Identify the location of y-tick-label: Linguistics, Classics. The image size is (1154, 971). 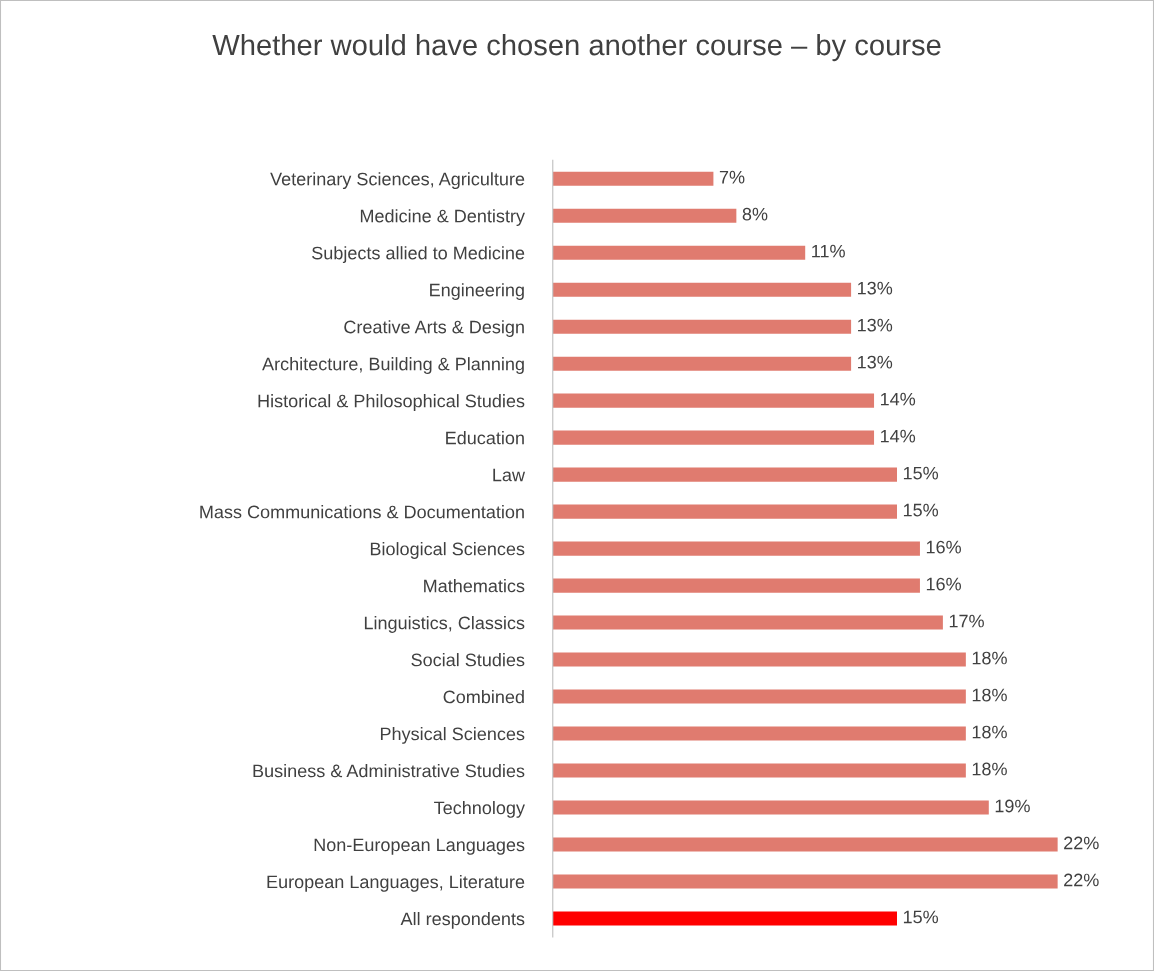
(444, 624).